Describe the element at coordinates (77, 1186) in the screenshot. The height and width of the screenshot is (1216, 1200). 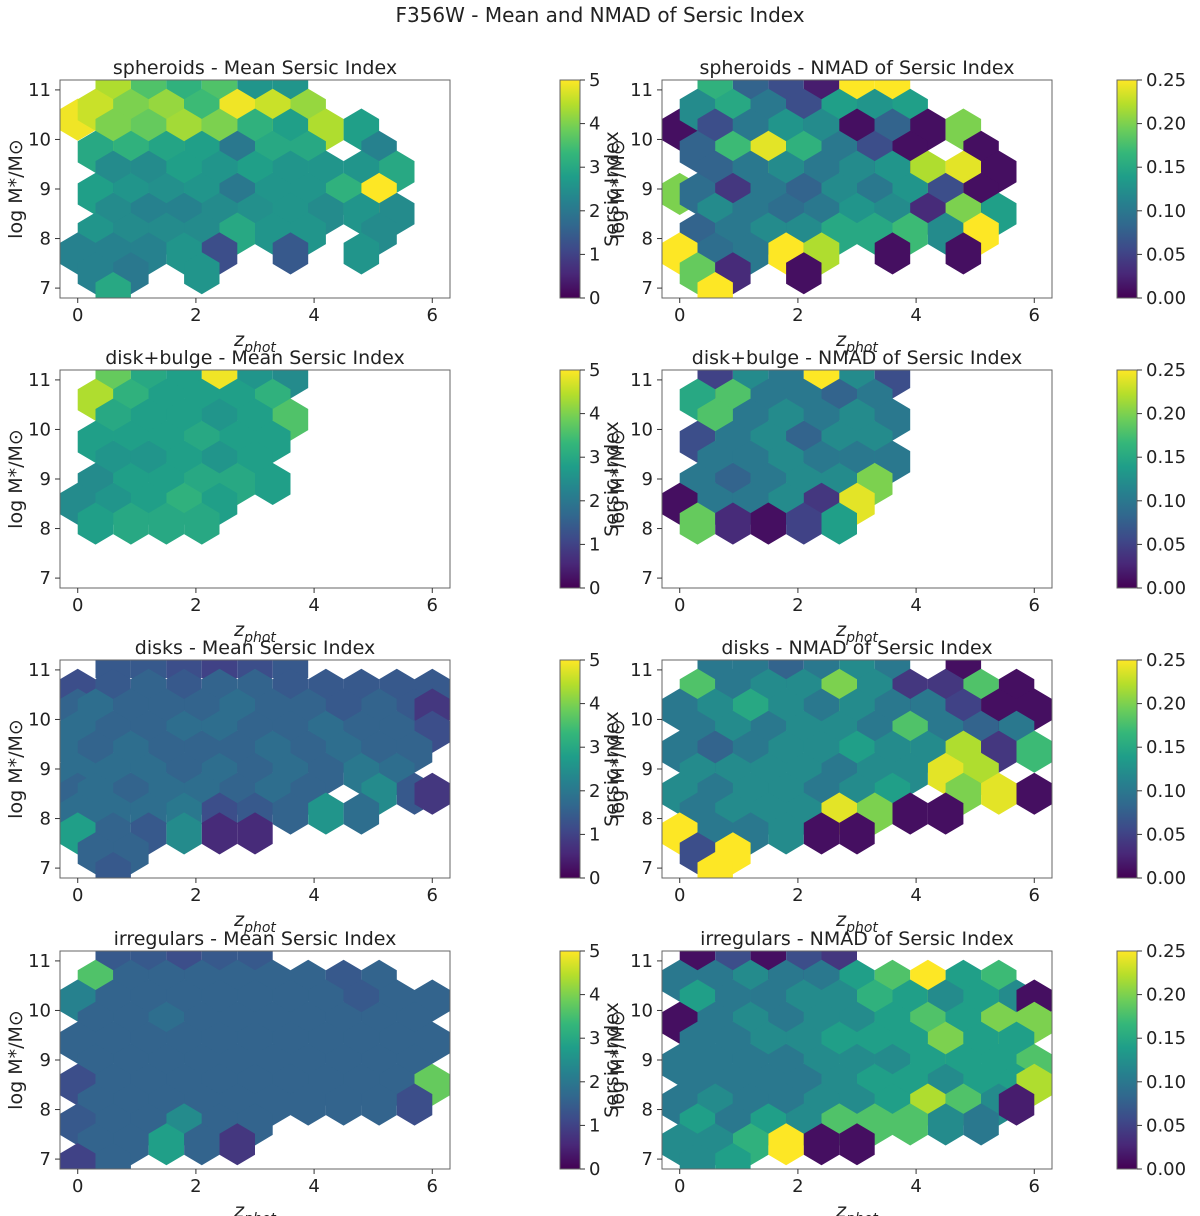
I see `x-tick-label: 0` at that location.